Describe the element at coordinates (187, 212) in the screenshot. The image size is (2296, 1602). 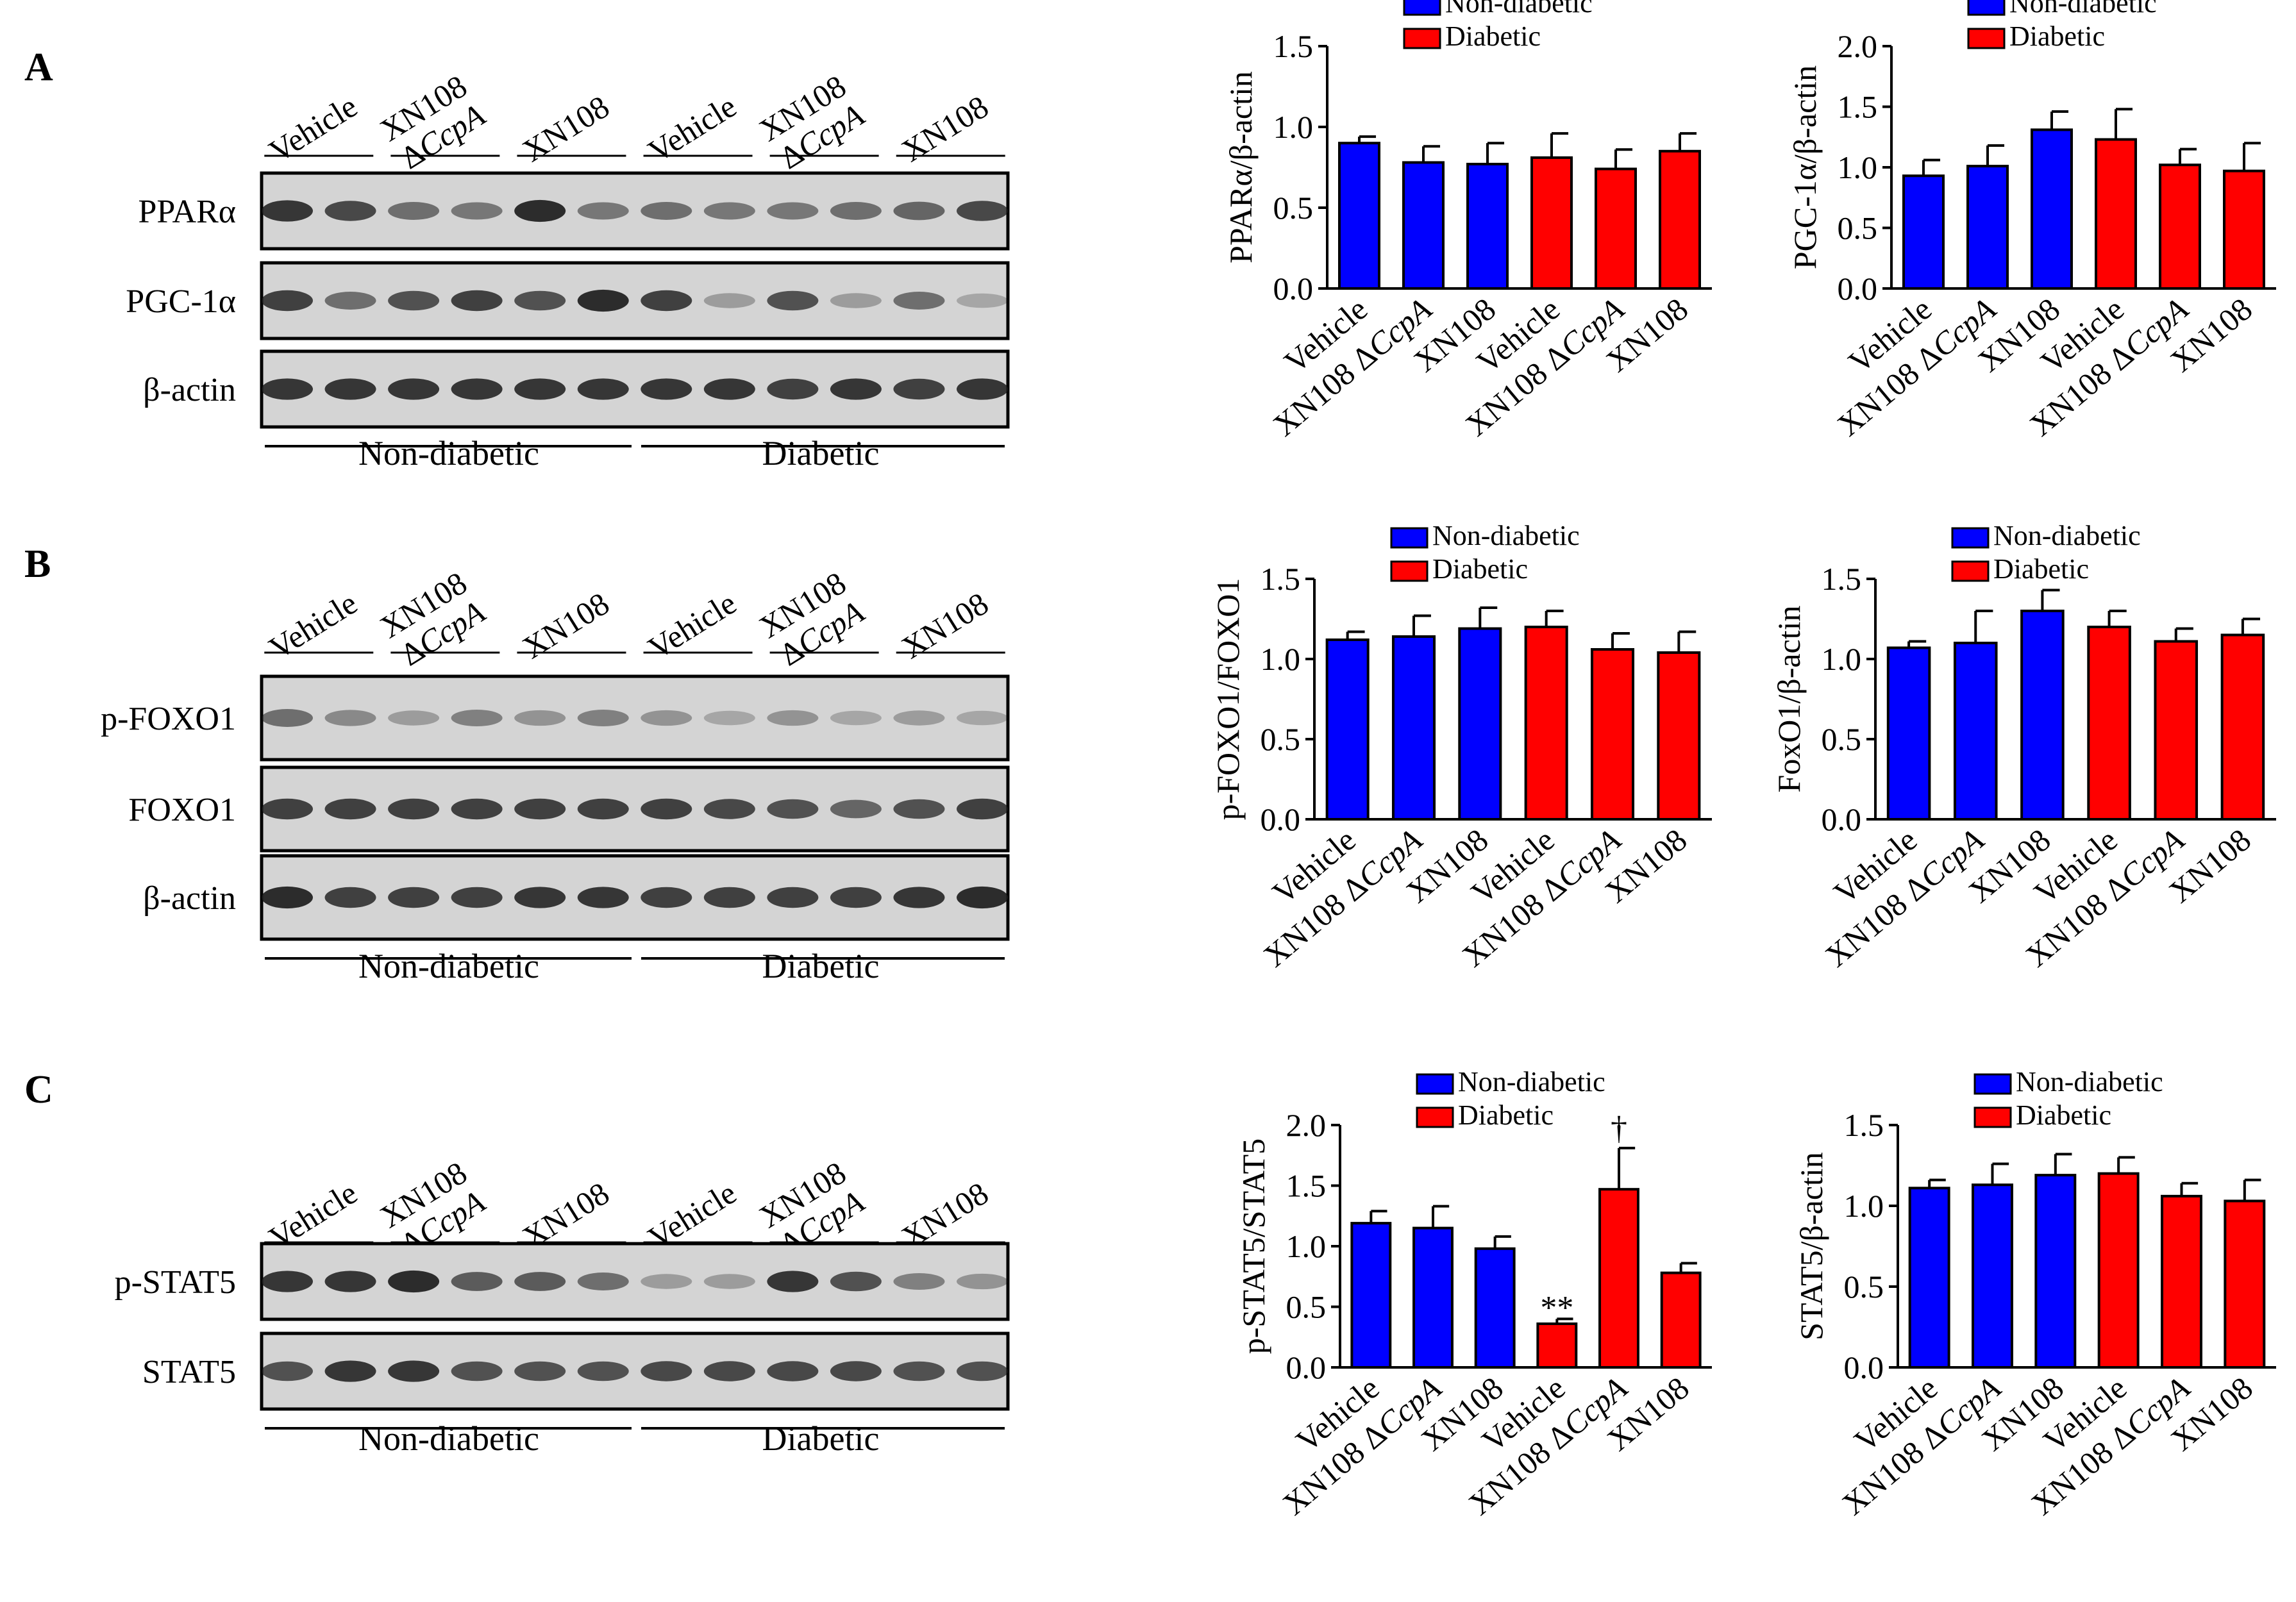
I see `blot-label: PPARα` at that location.